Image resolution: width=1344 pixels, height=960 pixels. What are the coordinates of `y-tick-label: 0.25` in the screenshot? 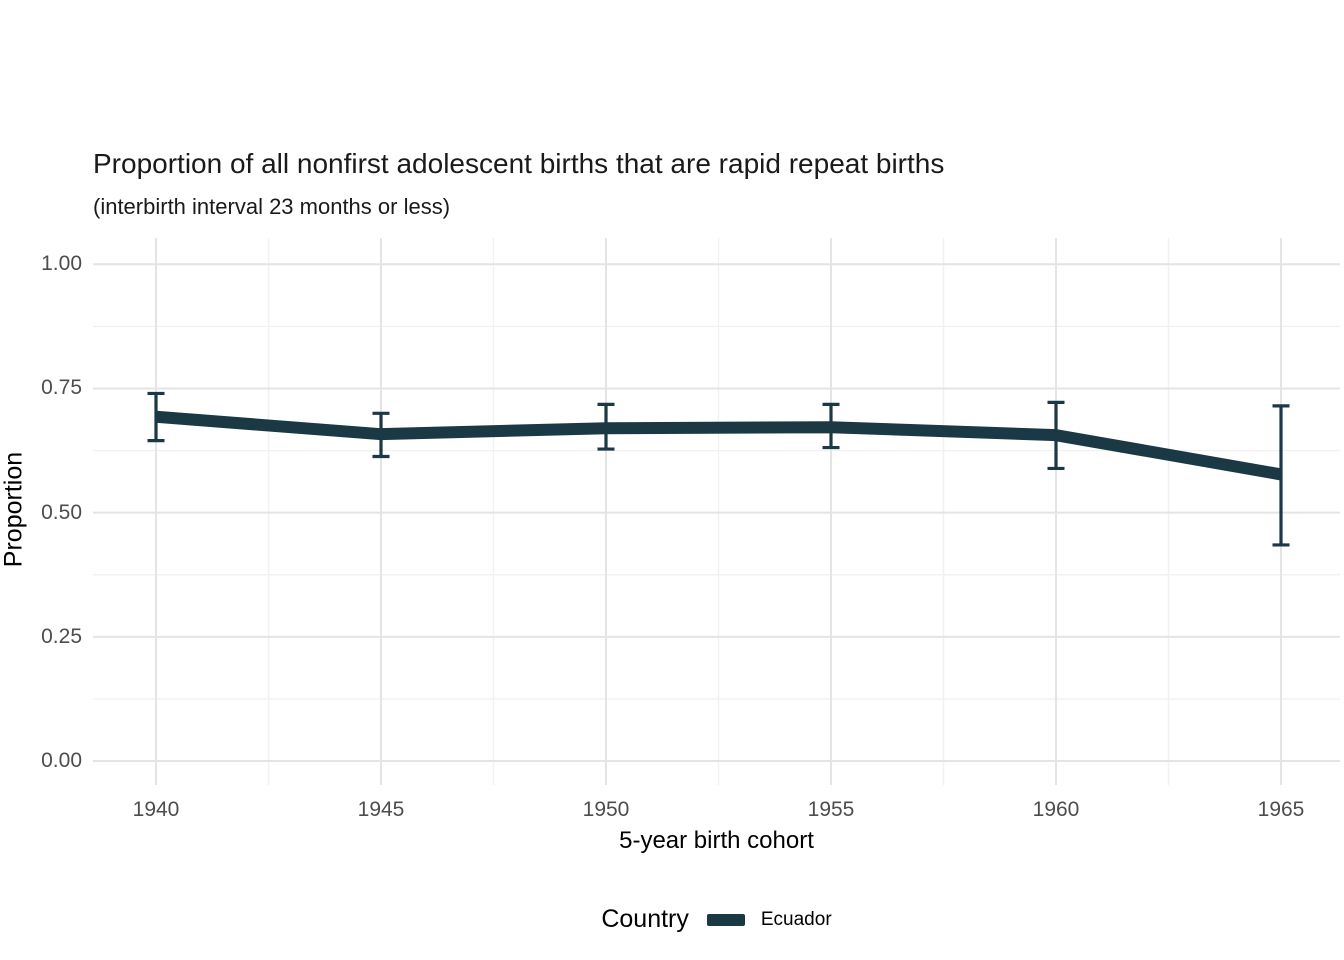 It's located at (61, 636).